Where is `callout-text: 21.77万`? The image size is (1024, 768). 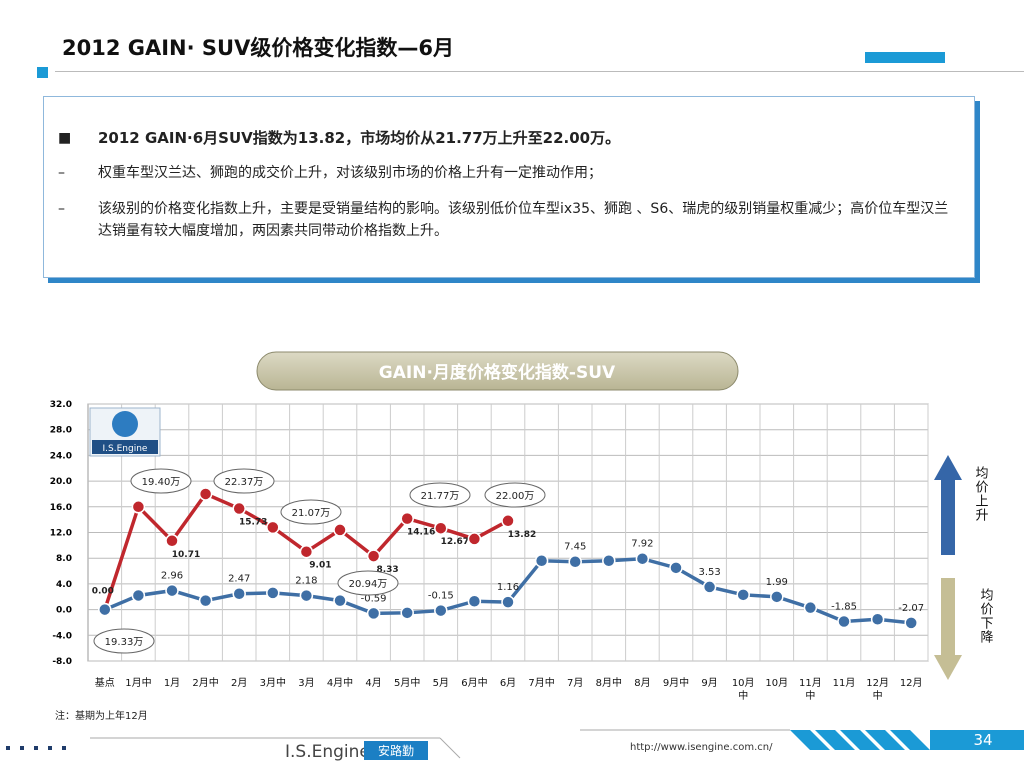
callout-text: 21.77万 is located at coordinates (440, 496).